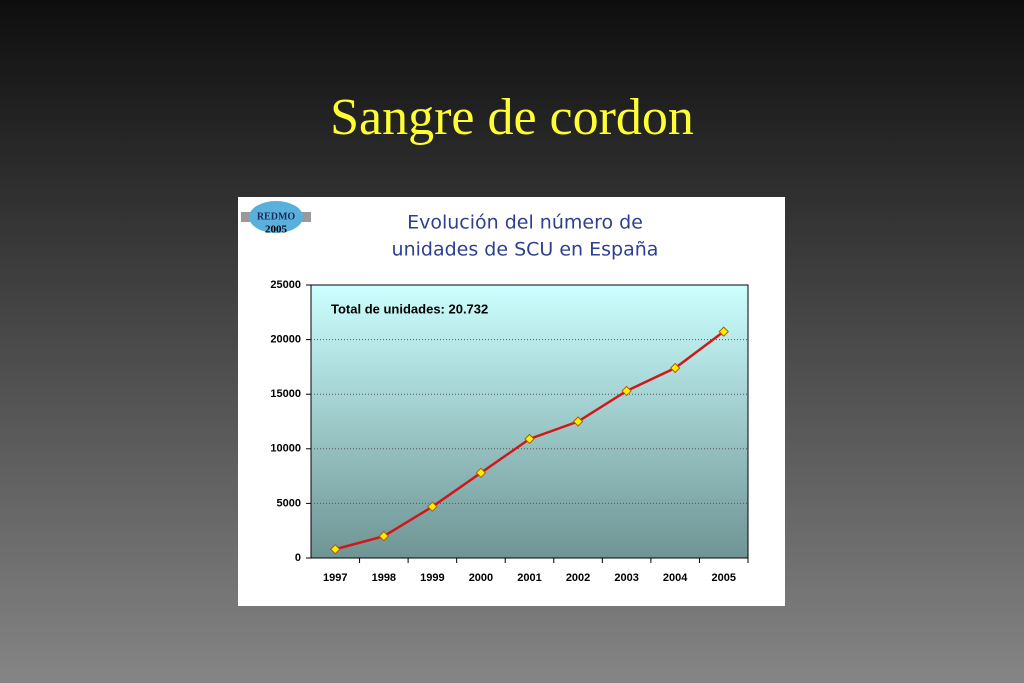  I want to click on annotation: Total de unidades: 20.732, so click(409, 308).